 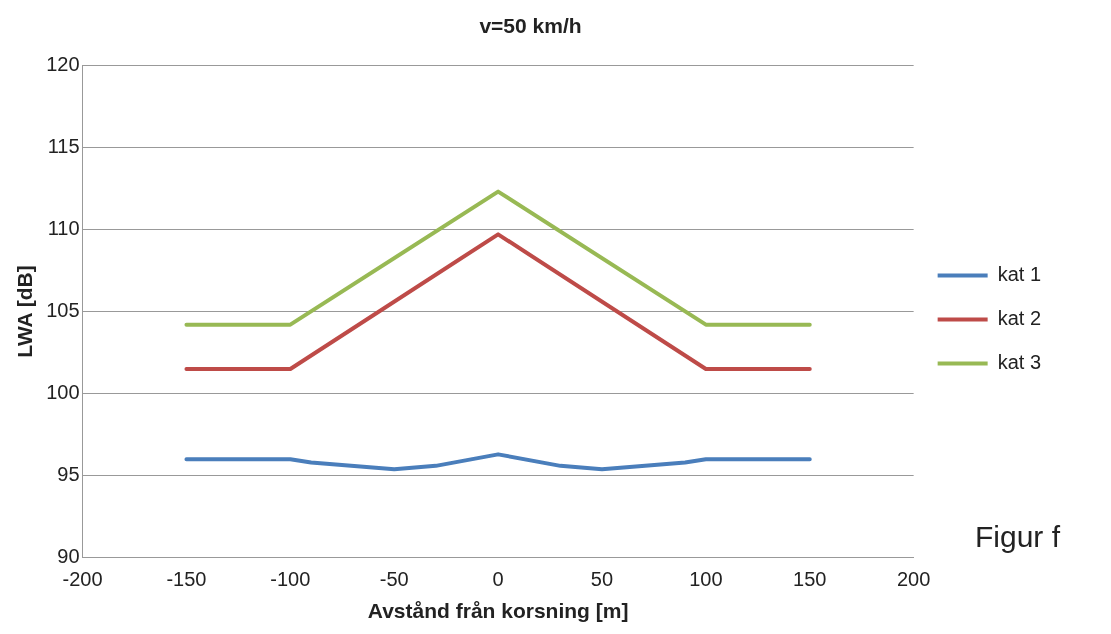 What do you see at coordinates (63, 310) in the screenshot?
I see `y-tick-label: 105` at bounding box center [63, 310].